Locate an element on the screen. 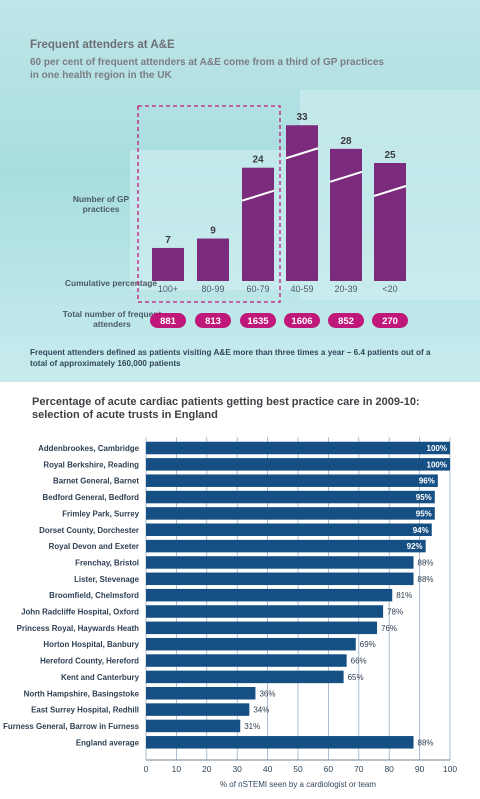 Image resolution: width=480 pixels, height=799 pixels. bar-value-label: 92% is located at coordinates (415, 546).